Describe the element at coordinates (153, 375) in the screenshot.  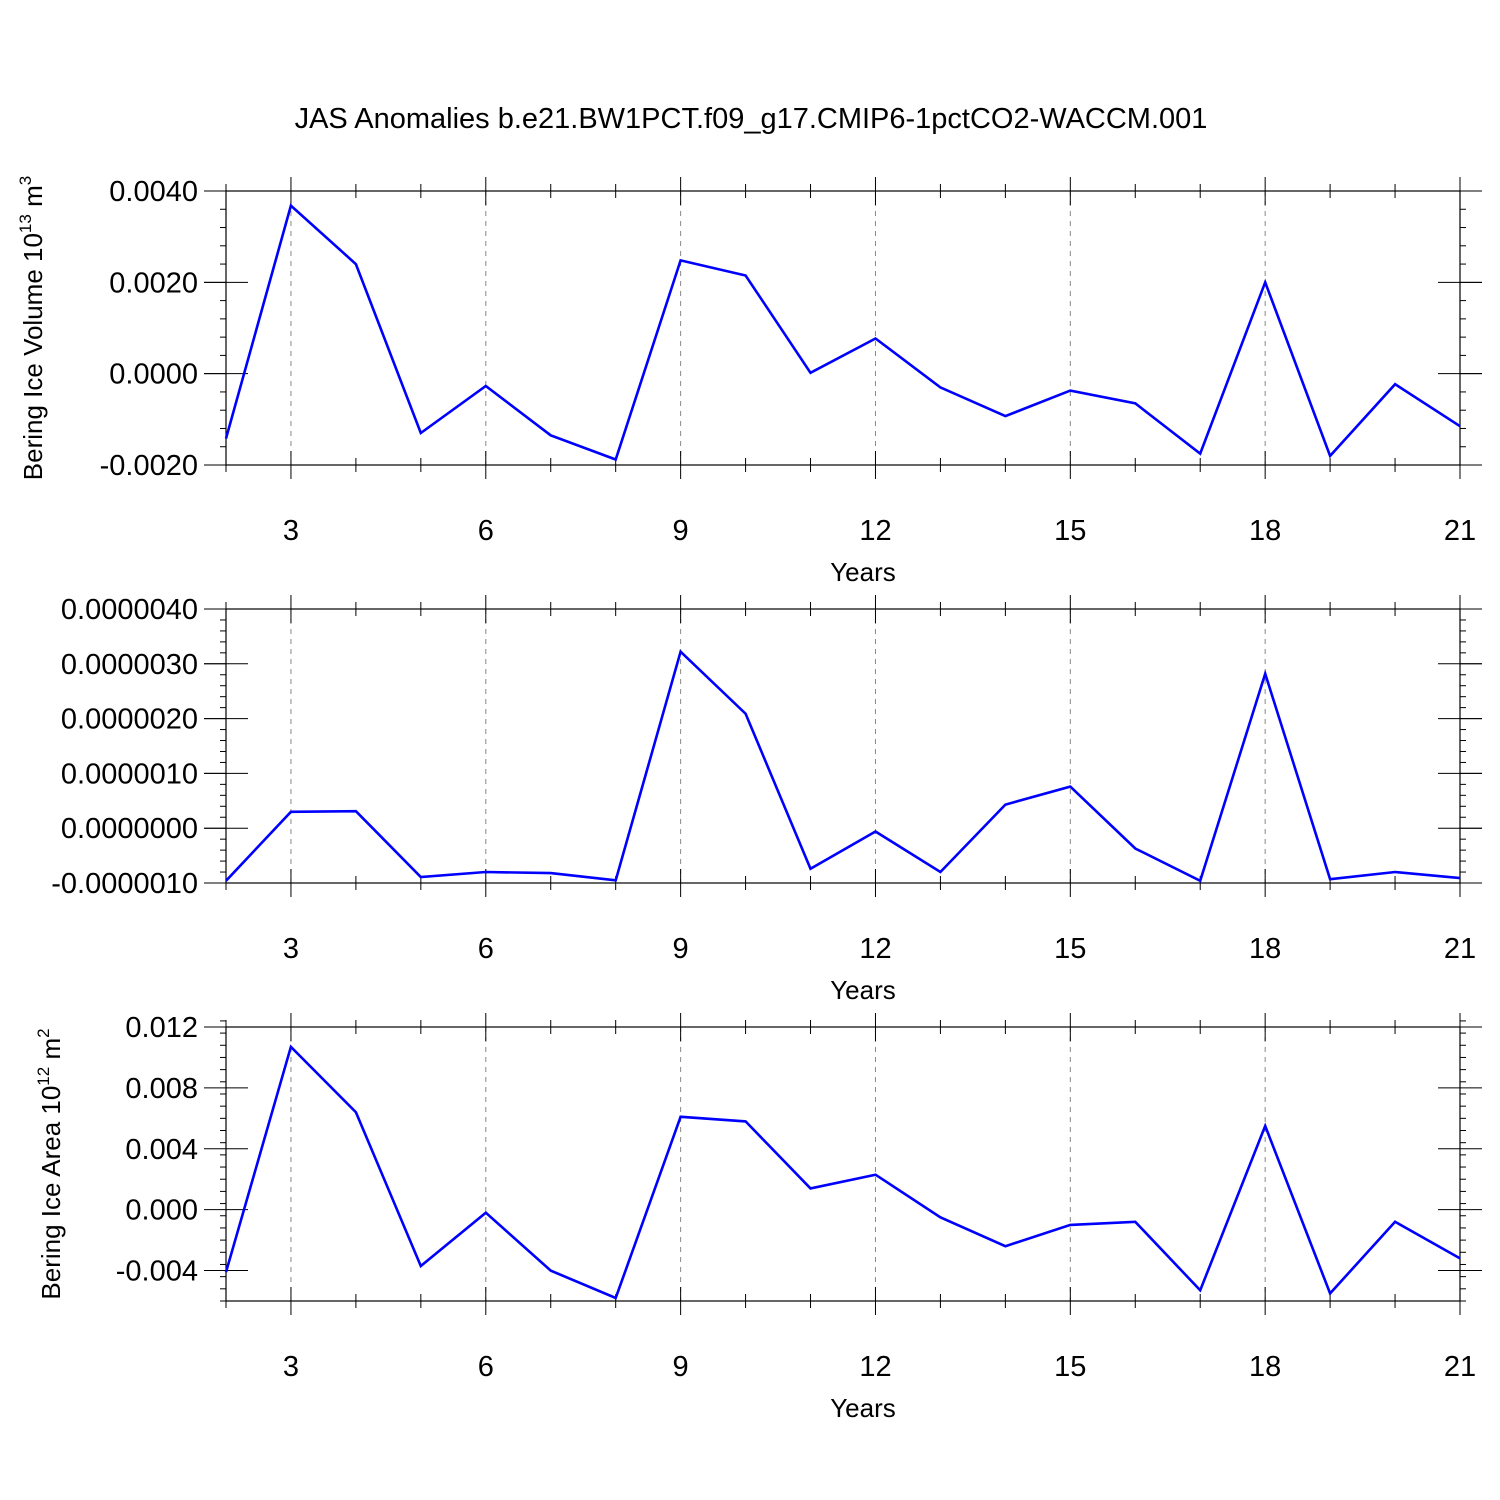
I see `y-tick-label: 0.0000` at that location.